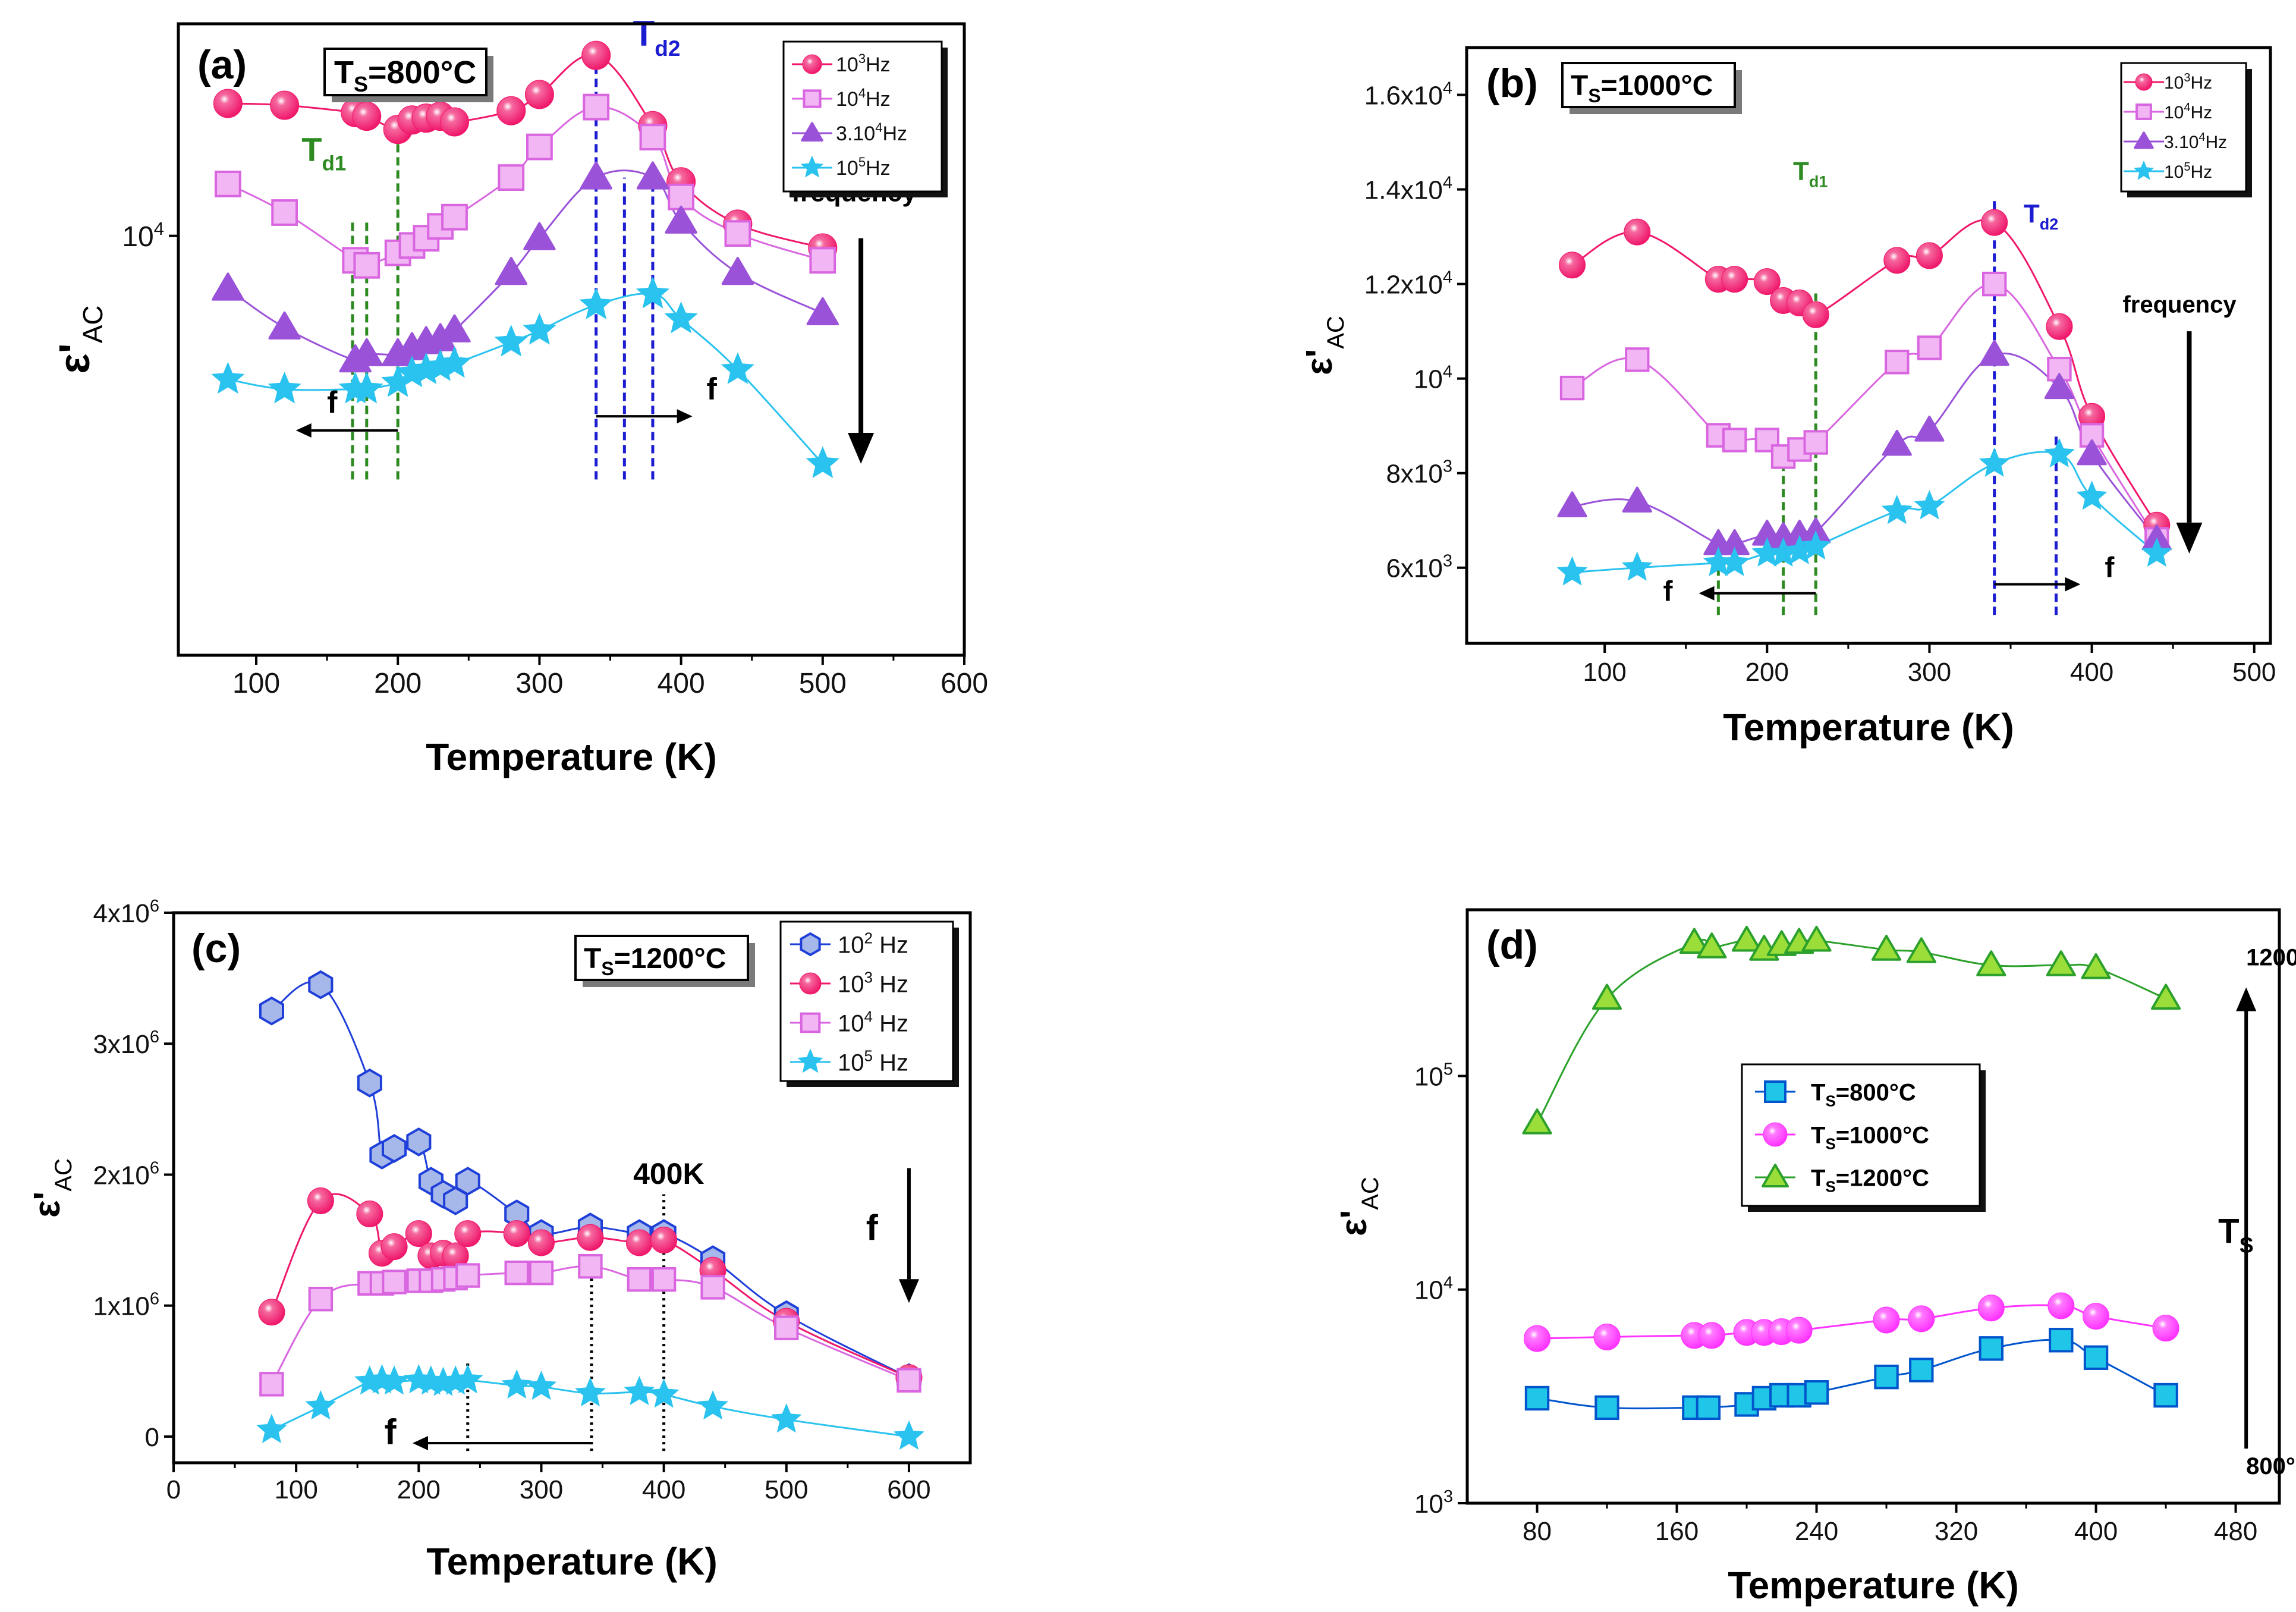 The height and width of the screenshot is (1612, 2296). What do you see at coordinates (2189, 442) in the screenshot?
I see `panel-b-arrow` at bounding box center [2189, 442].